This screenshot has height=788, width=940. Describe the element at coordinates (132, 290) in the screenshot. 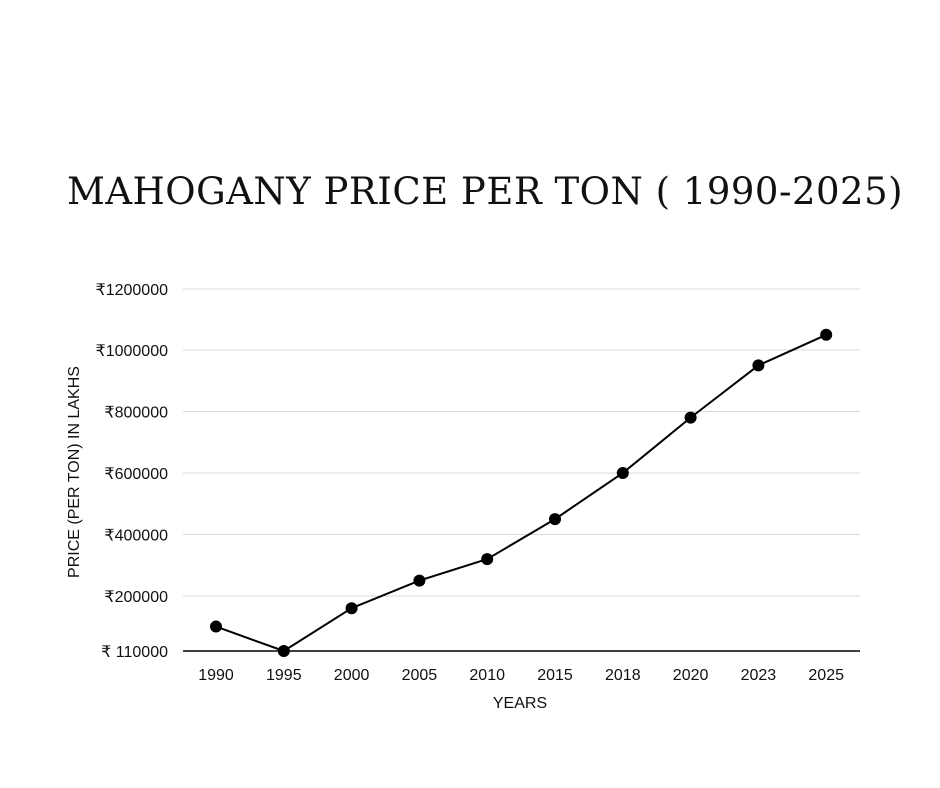

I see `y-tick-label: ₹1200000` at that location.